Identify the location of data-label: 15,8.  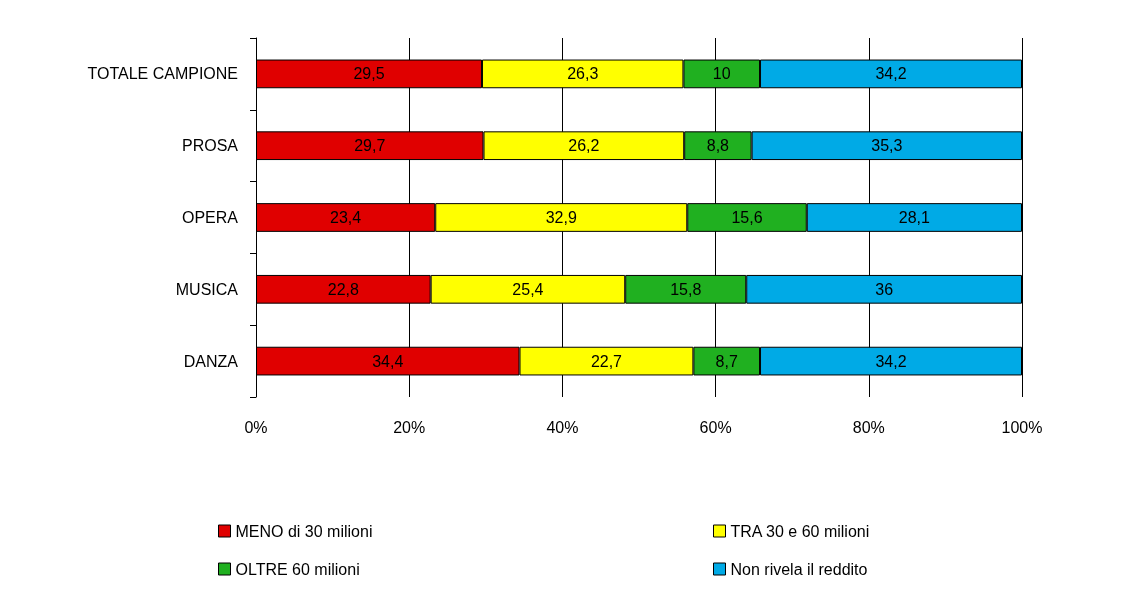
(686, 289).